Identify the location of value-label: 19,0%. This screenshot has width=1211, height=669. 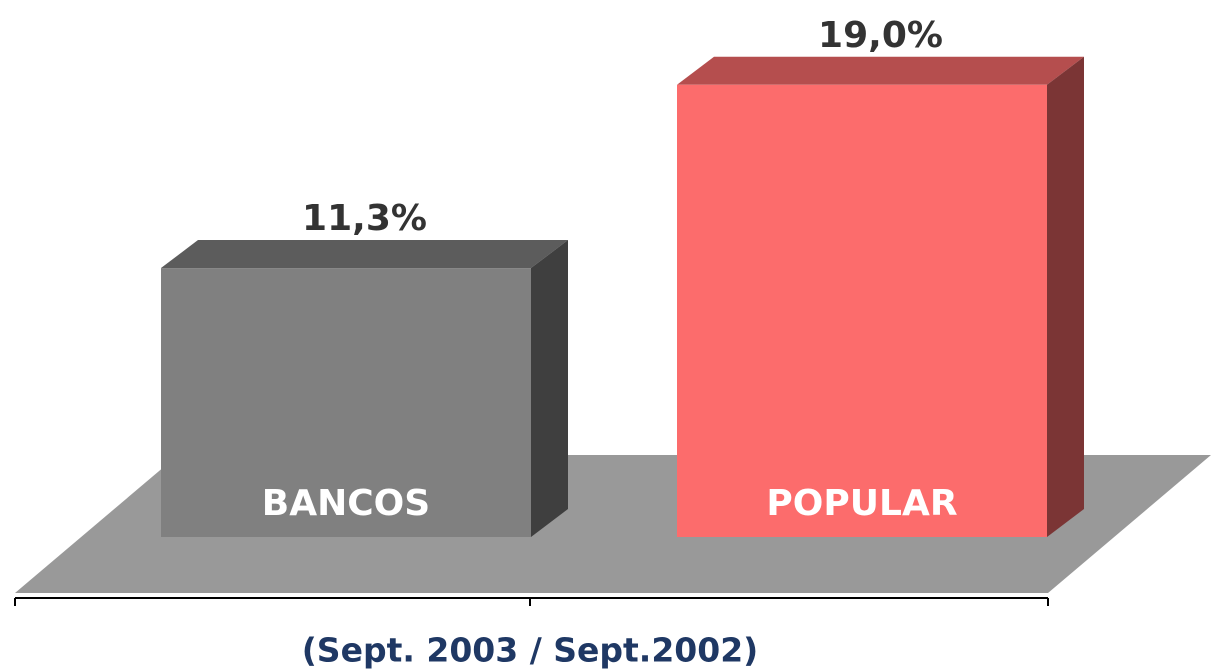
(880, 35).